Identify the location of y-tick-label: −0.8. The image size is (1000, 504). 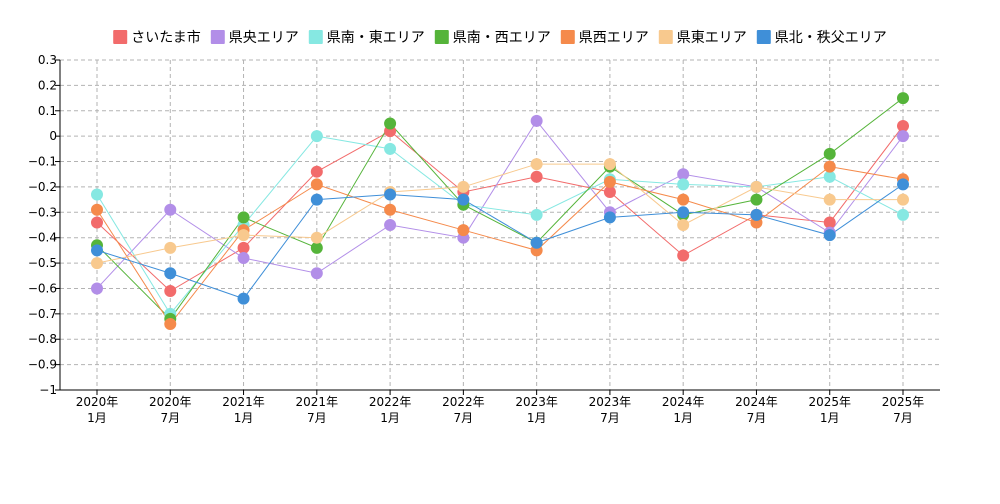
(42, 339).